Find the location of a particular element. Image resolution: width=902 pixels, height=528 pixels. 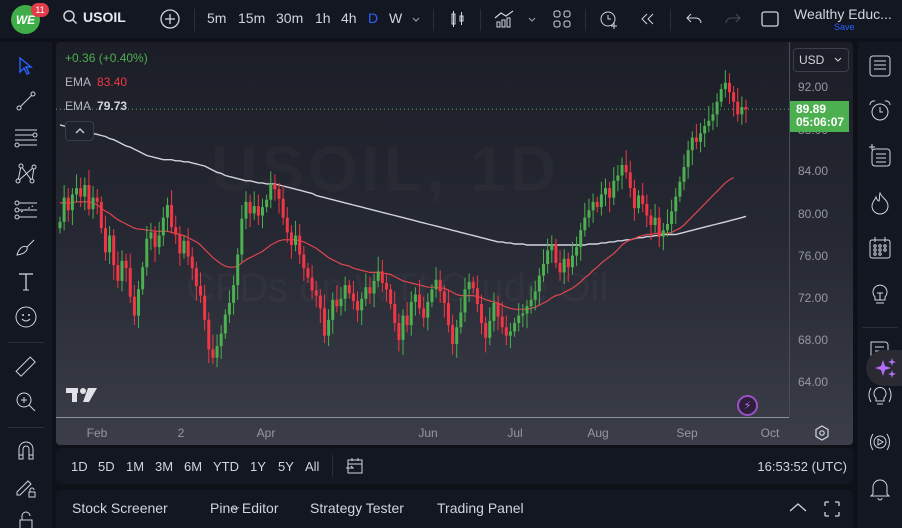

drawing-toolbar is located at coordinates (26, 285).